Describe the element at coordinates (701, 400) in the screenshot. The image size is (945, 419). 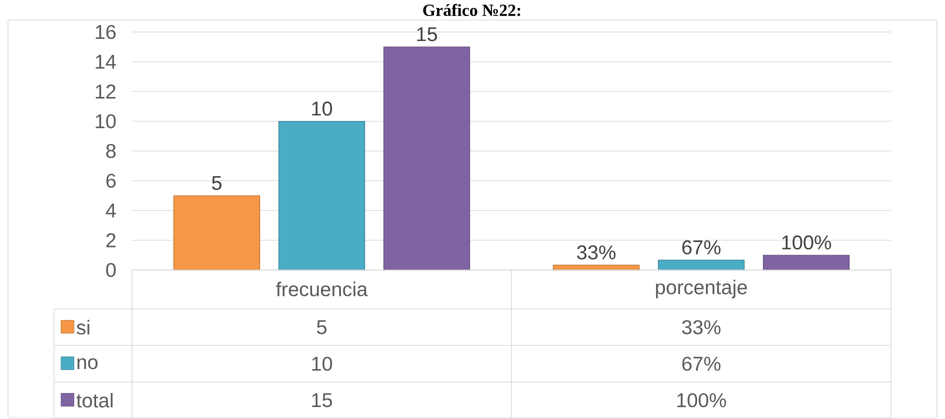
I see `data-label: 100%` at that location.